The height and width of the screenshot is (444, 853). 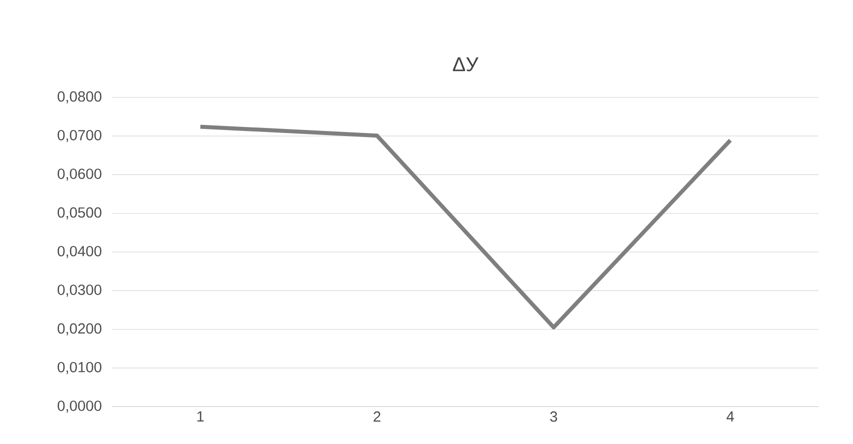 I want to click on y-tick-label: 0,0000, so click(x=80, y=406).